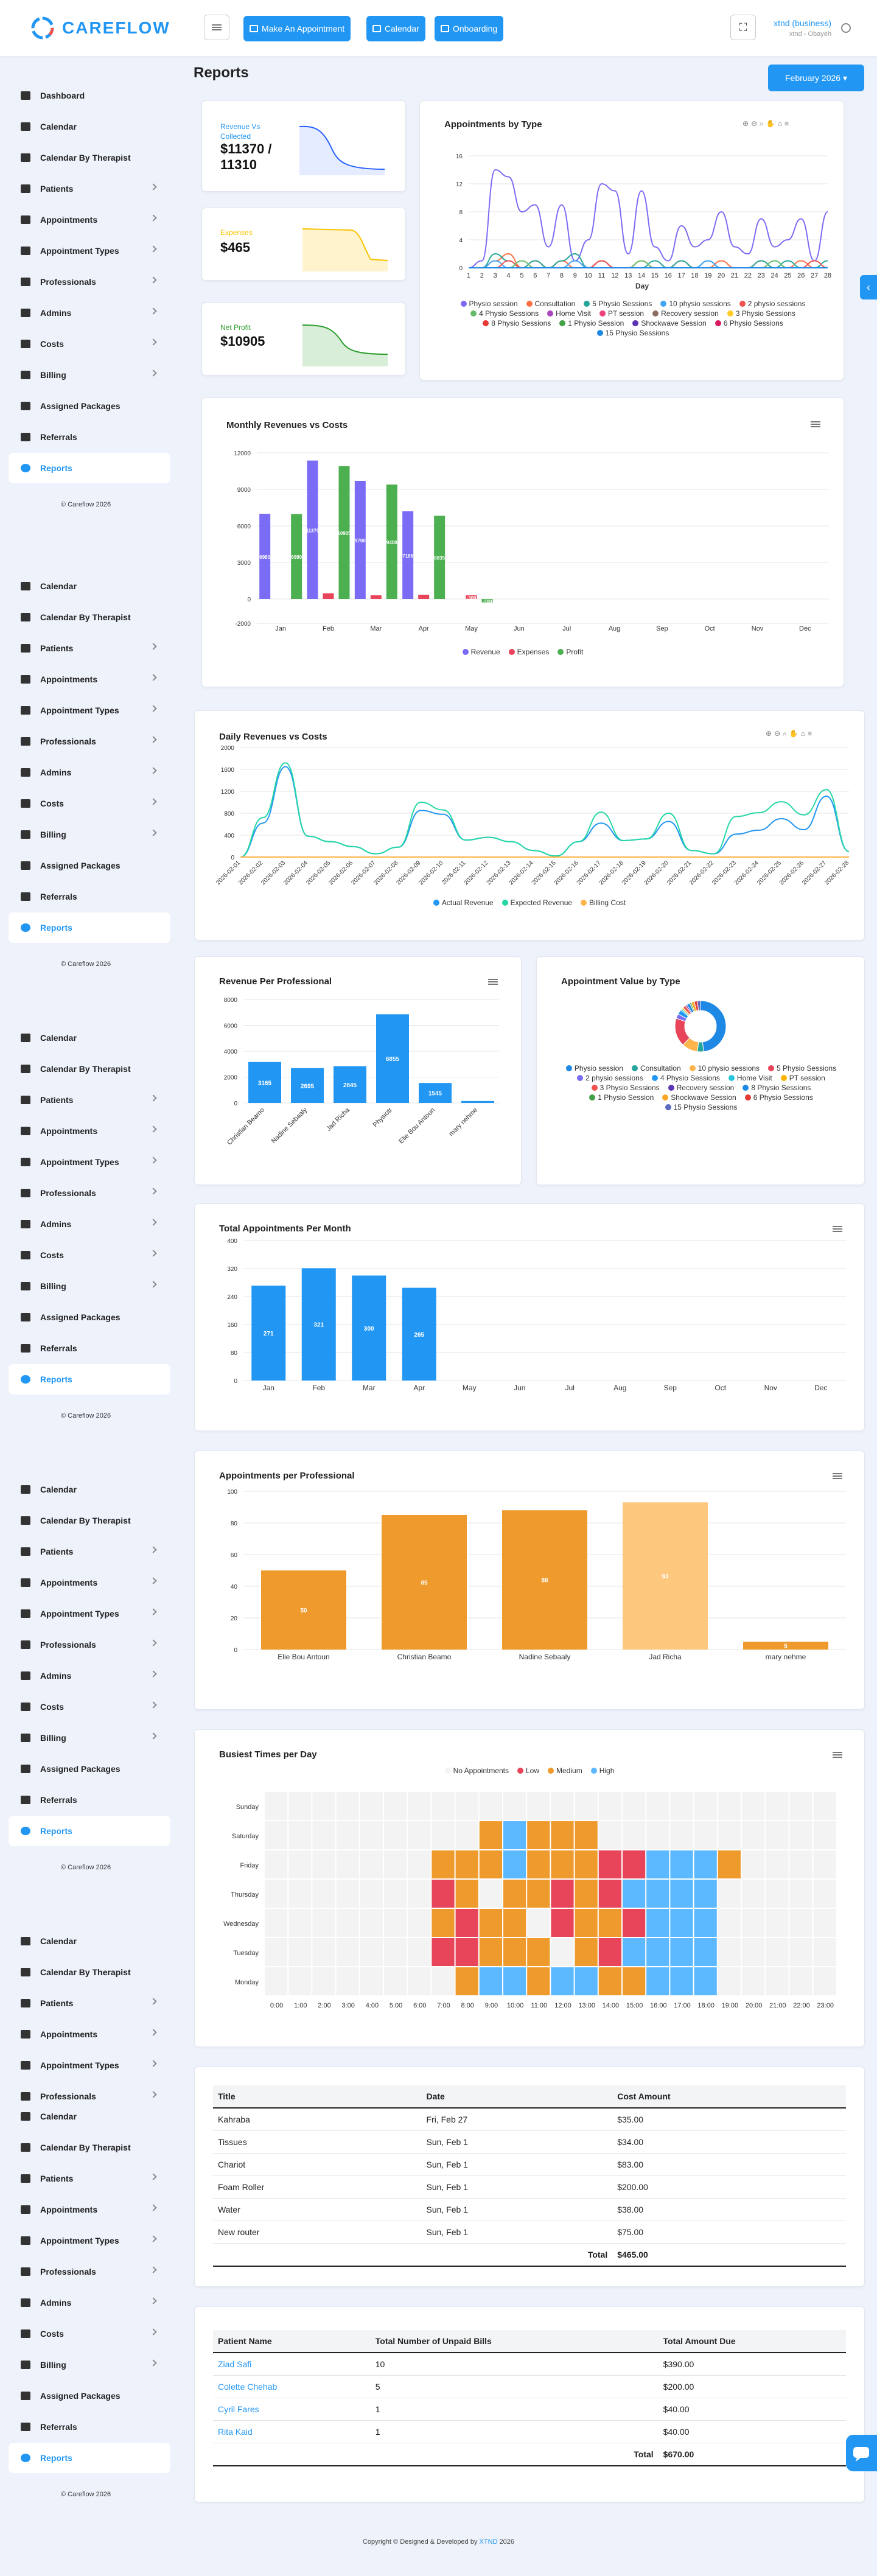 Image resolution: width=877 pixels, height=2576 pixels. What do you see at coordinates (469, 28) in the screenshot?
I see `onboarding-button: Onboarding` at bounding box center [469, 28].